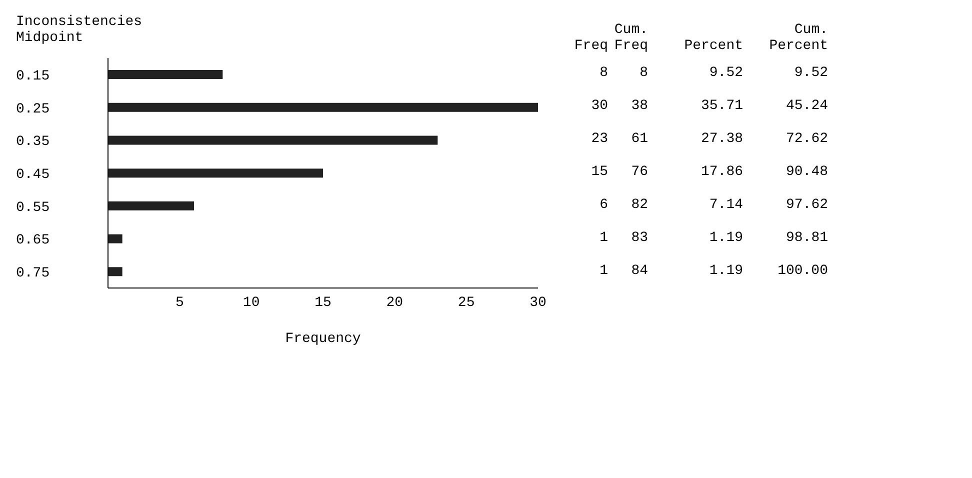 The image size is (972, 478). Describe the element at coordinates (33, 208) in the screenshot. I see `y-tick-label: 0.55` at that location.